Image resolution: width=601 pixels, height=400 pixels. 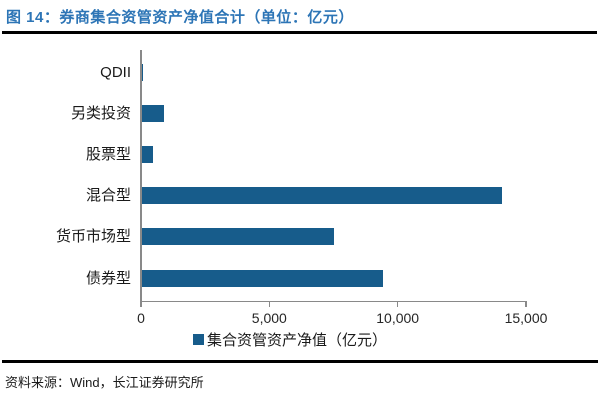 What do you see at coordinates (141, 175) in the screenshot?
I see `y-axis-line` at bounding box center [141, 175].